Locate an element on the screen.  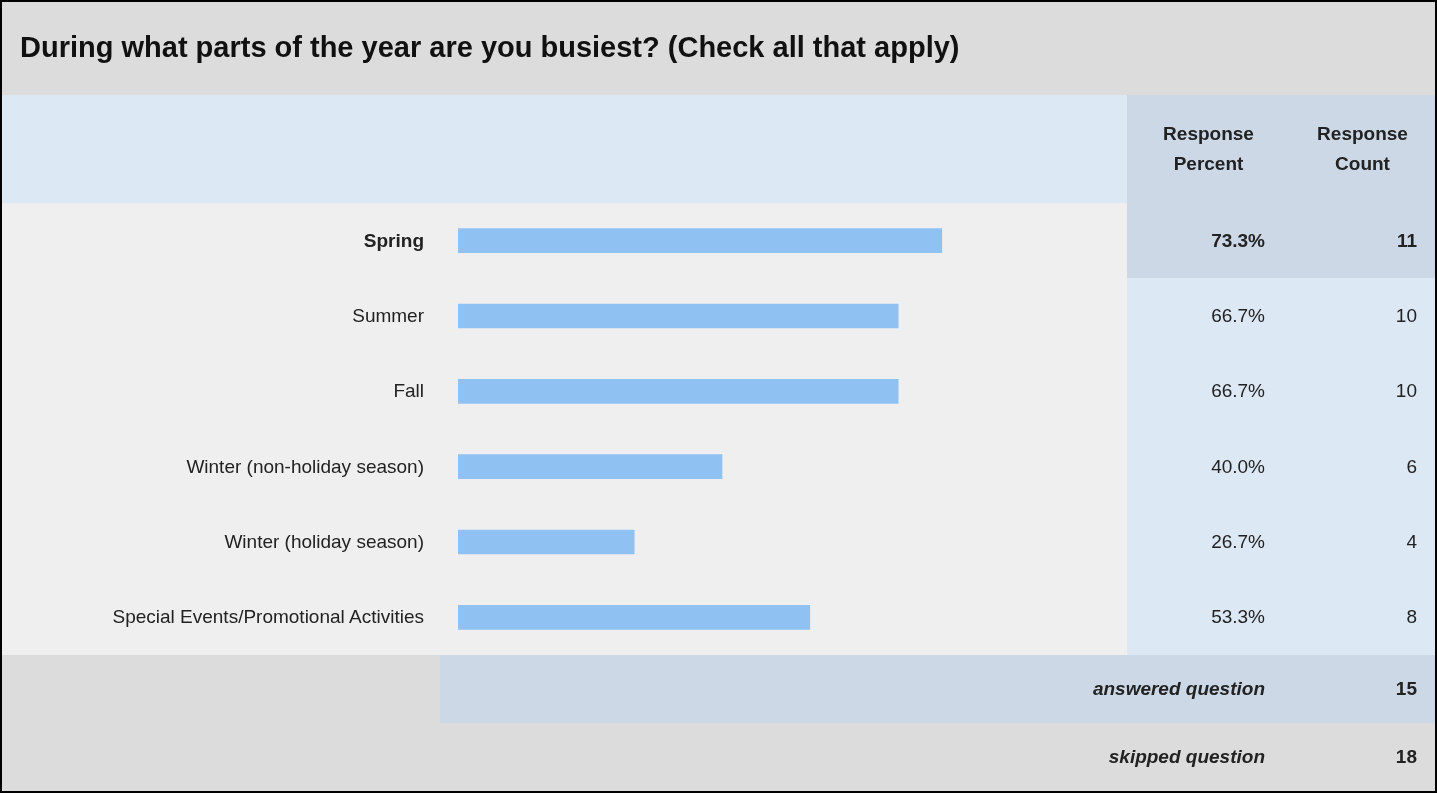
text: 11 is located at coordinates (1406, 240).